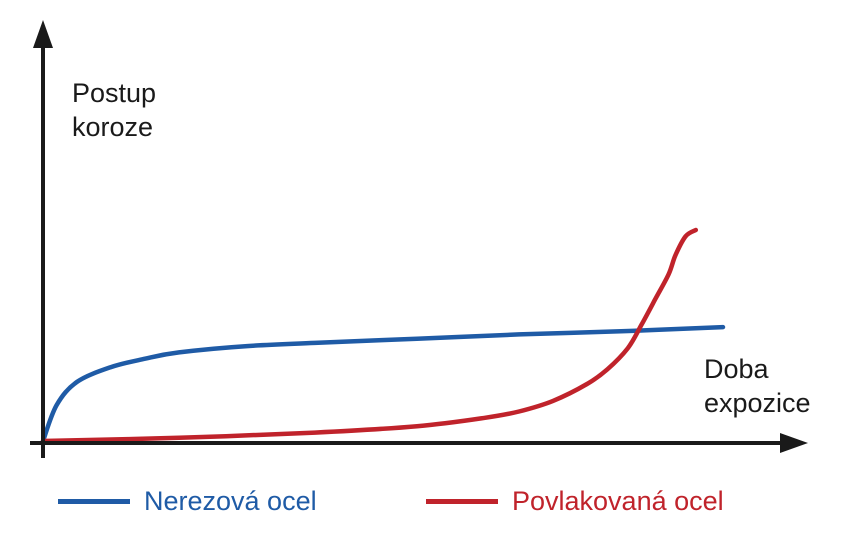  What do you see at coordinates (114, 93) in the screenshot?
I see `y-axis-label-line-1: Postup` at bounding box center [114, 93].